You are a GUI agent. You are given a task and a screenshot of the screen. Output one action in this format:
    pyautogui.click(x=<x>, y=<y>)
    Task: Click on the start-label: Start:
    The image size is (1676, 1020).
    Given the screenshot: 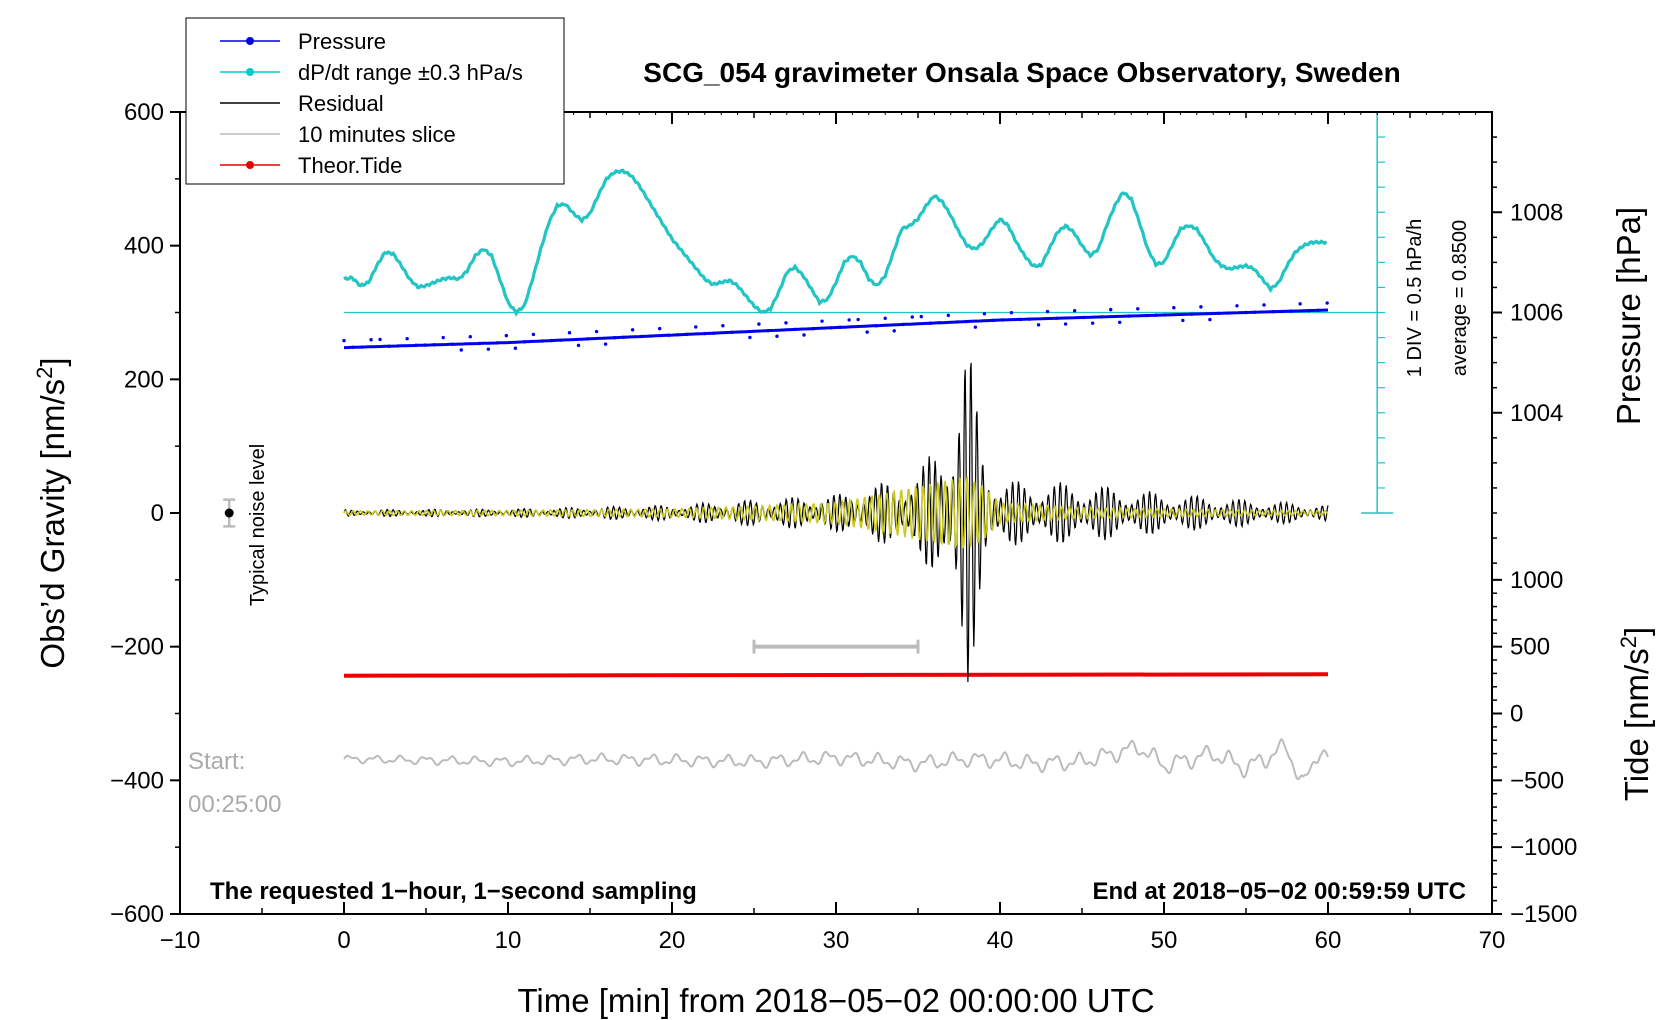 What is the action you would take?
    pyautogui.click(x=216, y=761)
    